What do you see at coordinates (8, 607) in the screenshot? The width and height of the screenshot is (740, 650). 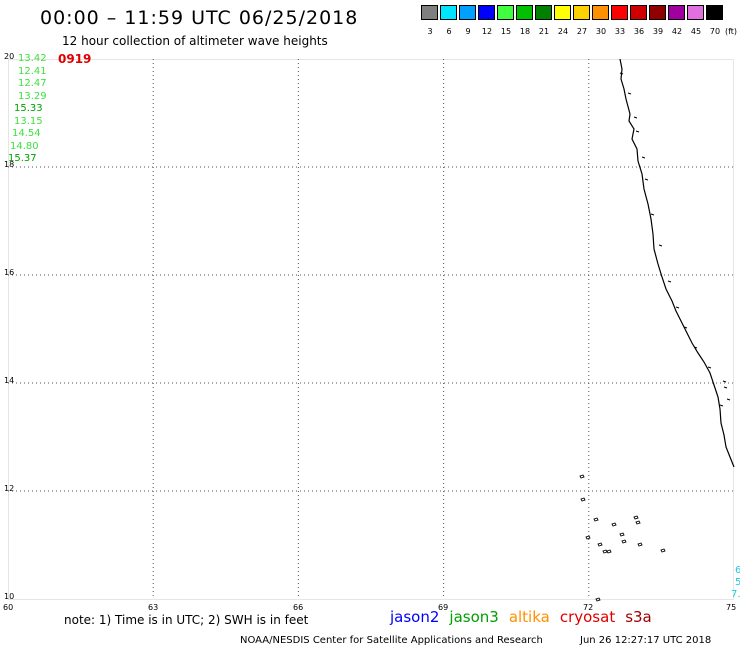 I see `lon-label-60: 60` at bounding box center [8, 607].